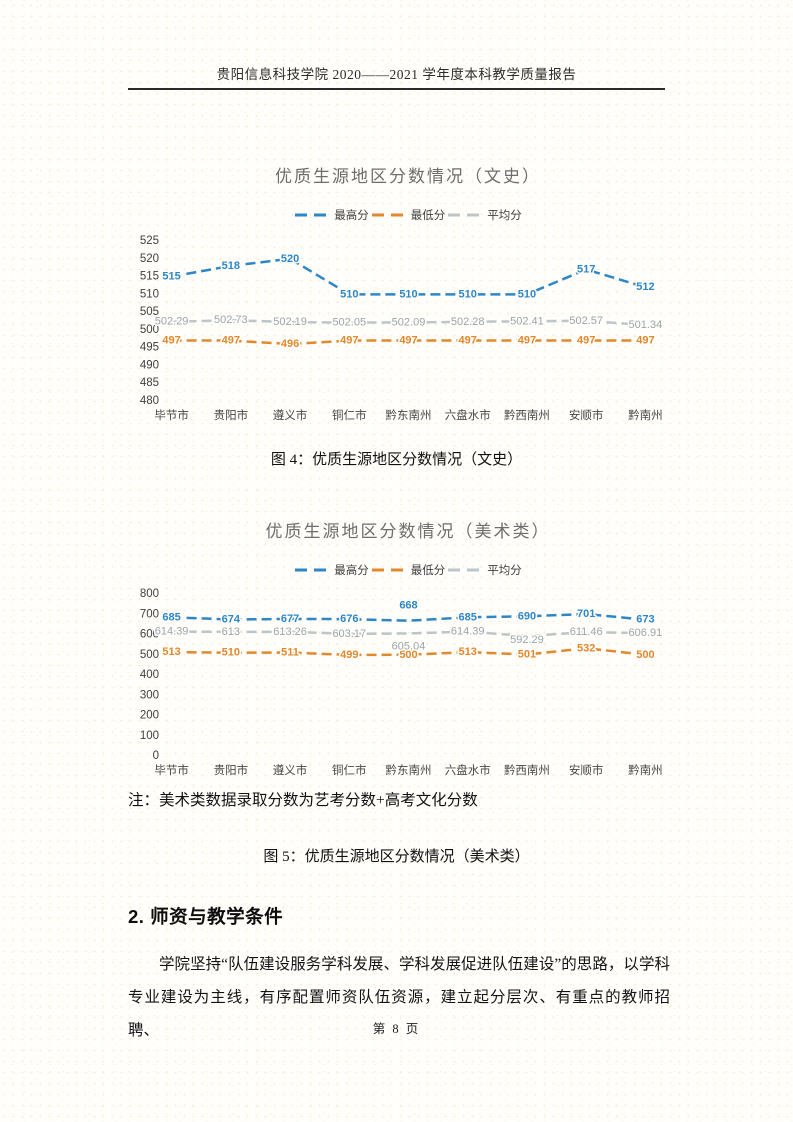 Image resolution: width=793 pixels, height=1122 pixels. I want to click on data-label: 511, so click(290, 653).